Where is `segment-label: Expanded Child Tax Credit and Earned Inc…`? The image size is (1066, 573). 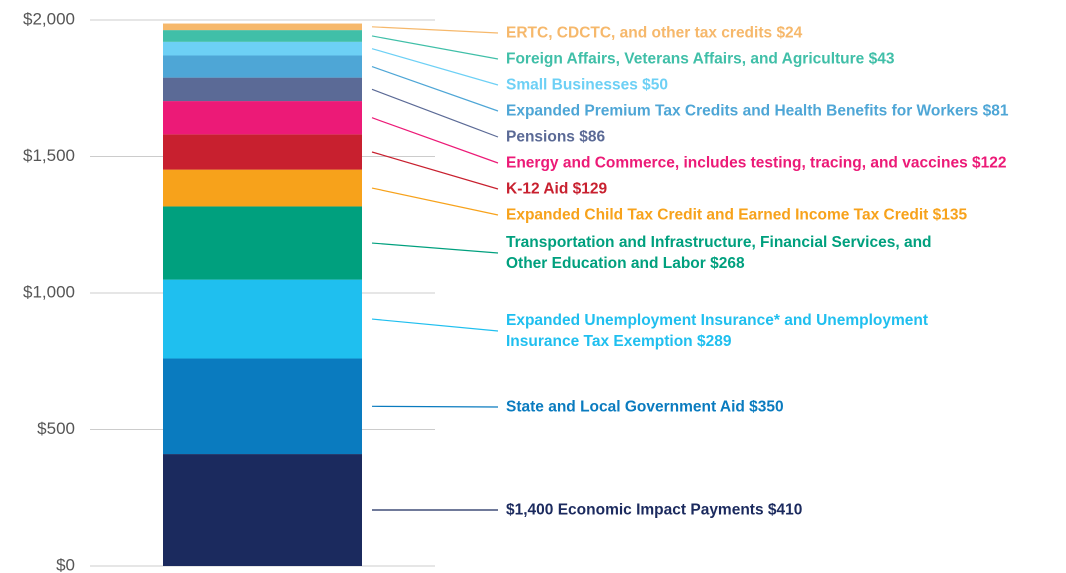 segment-label: Expanded Child Tax Credit and Earned Inc… is located at coordinates (736, 215).